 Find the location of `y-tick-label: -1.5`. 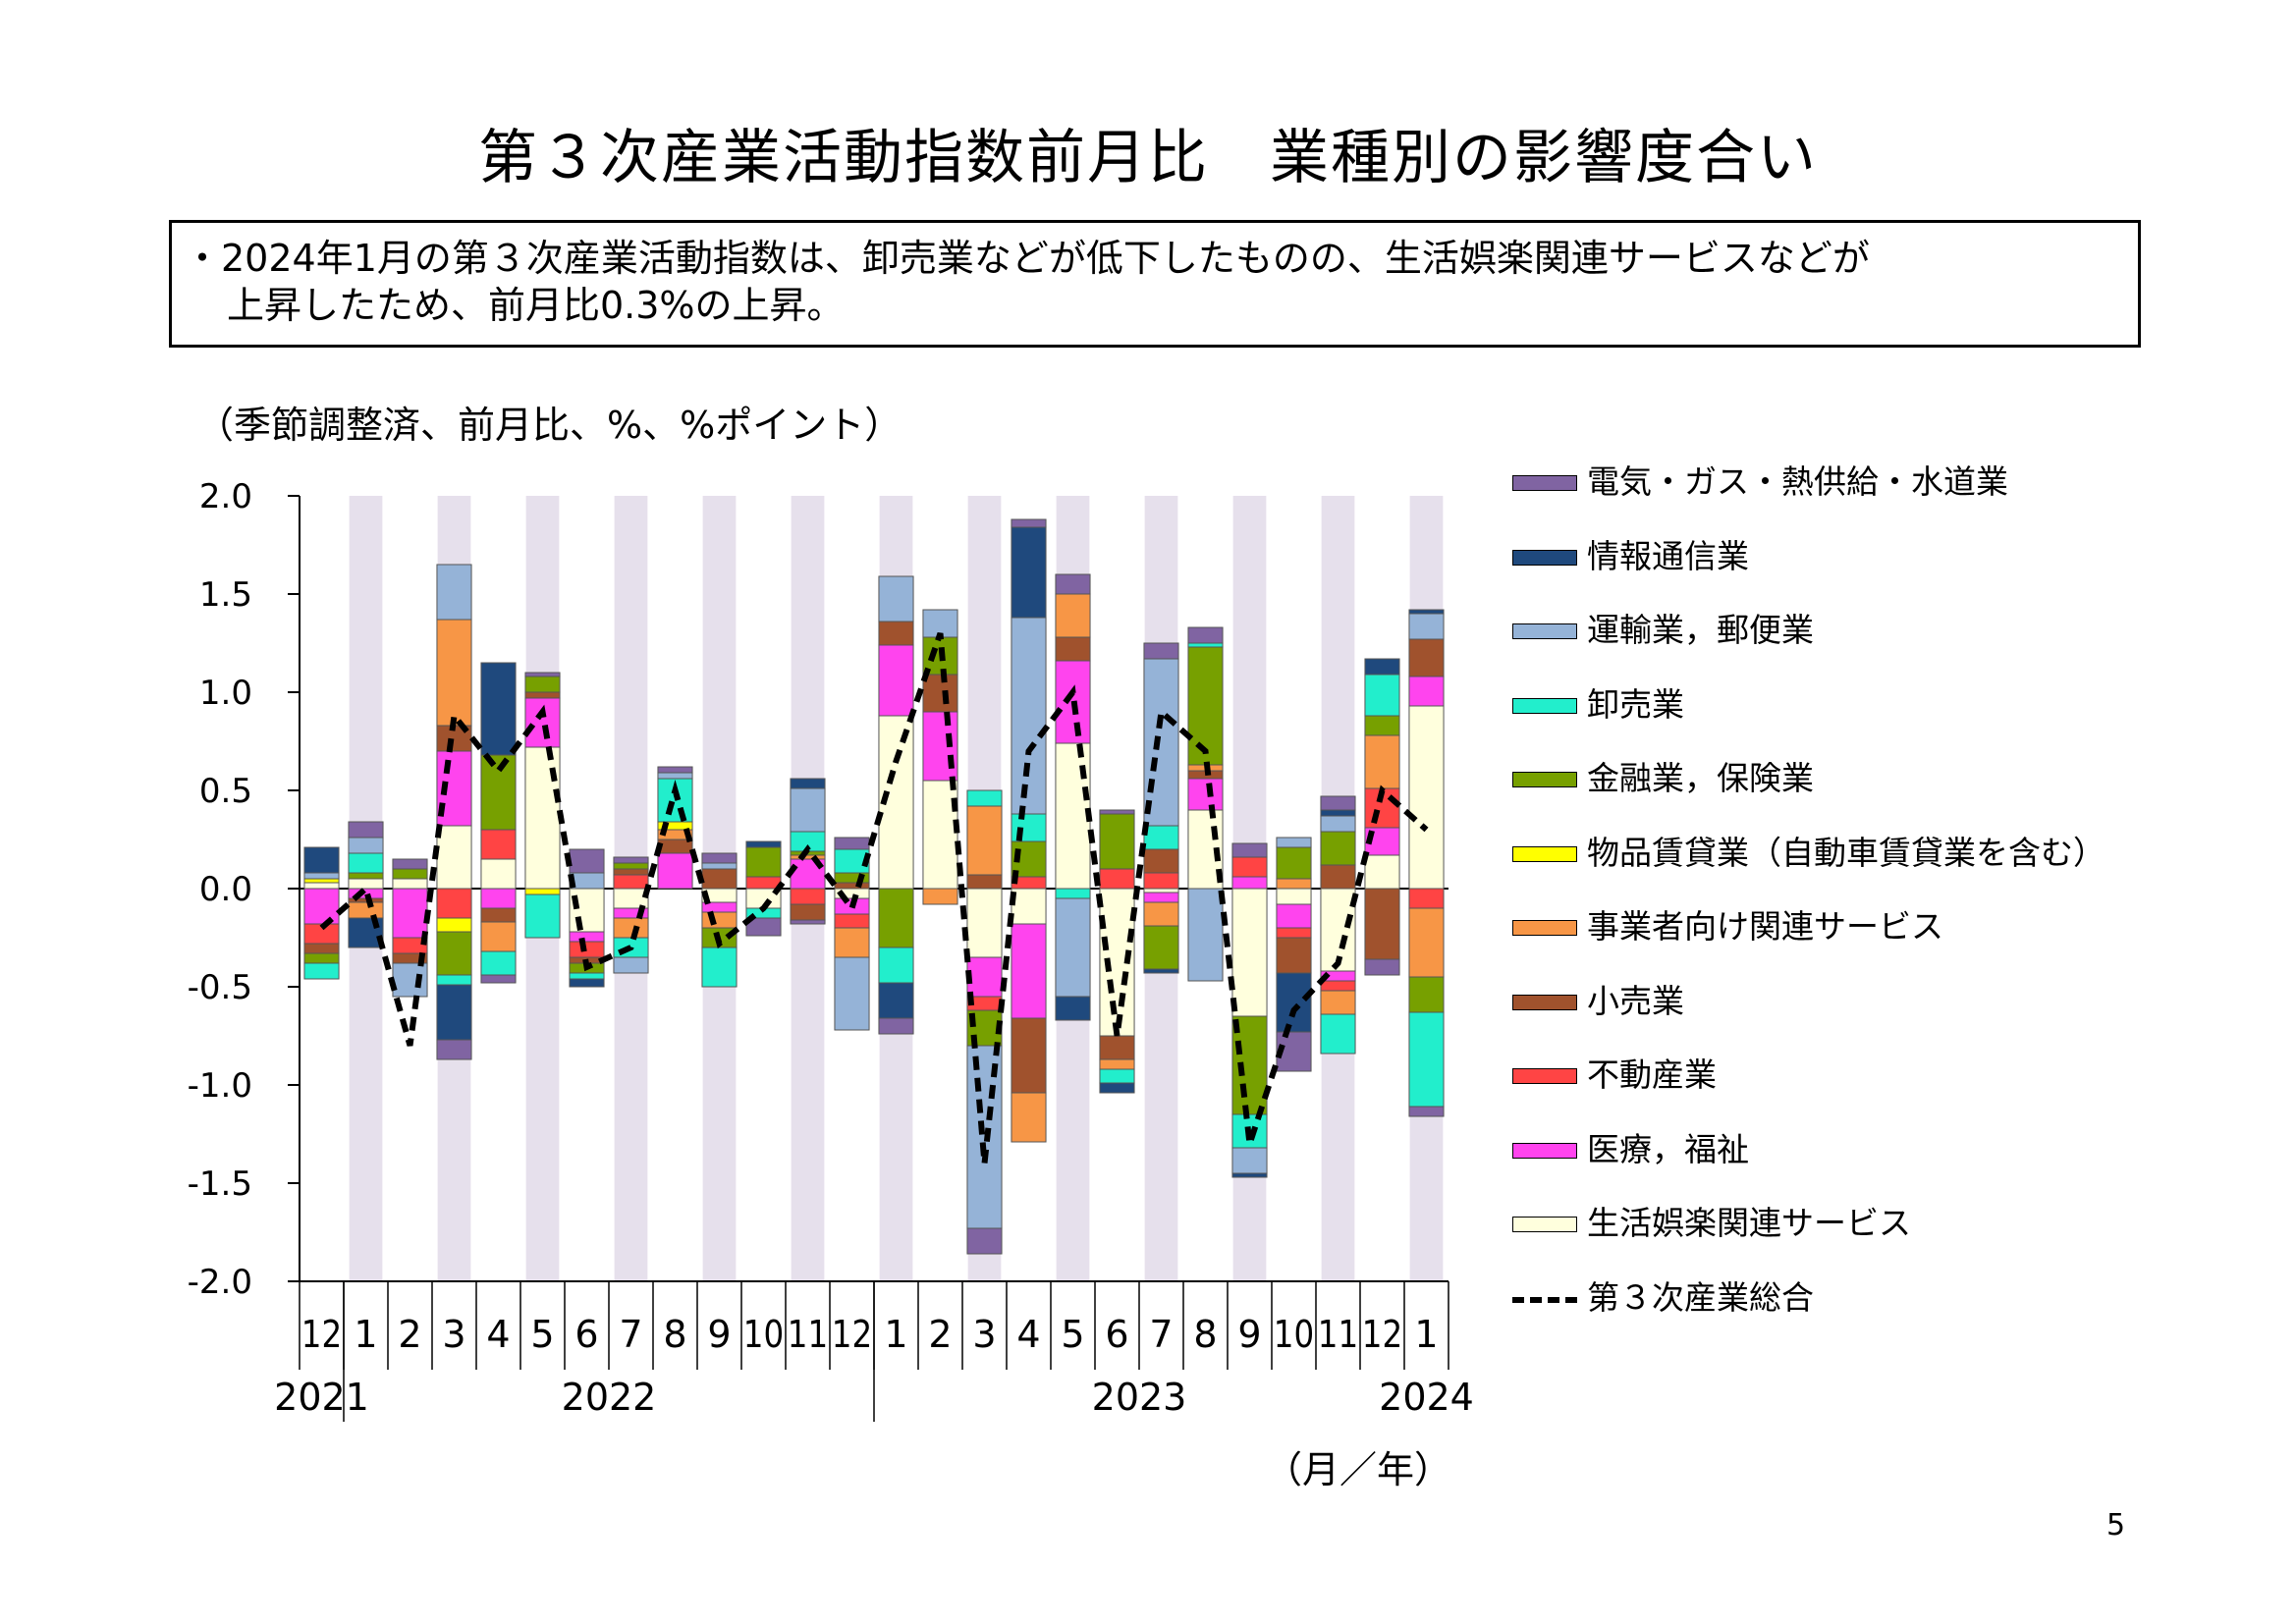

y-tick-label: -1.5 is located at coordinates (220, 1184).